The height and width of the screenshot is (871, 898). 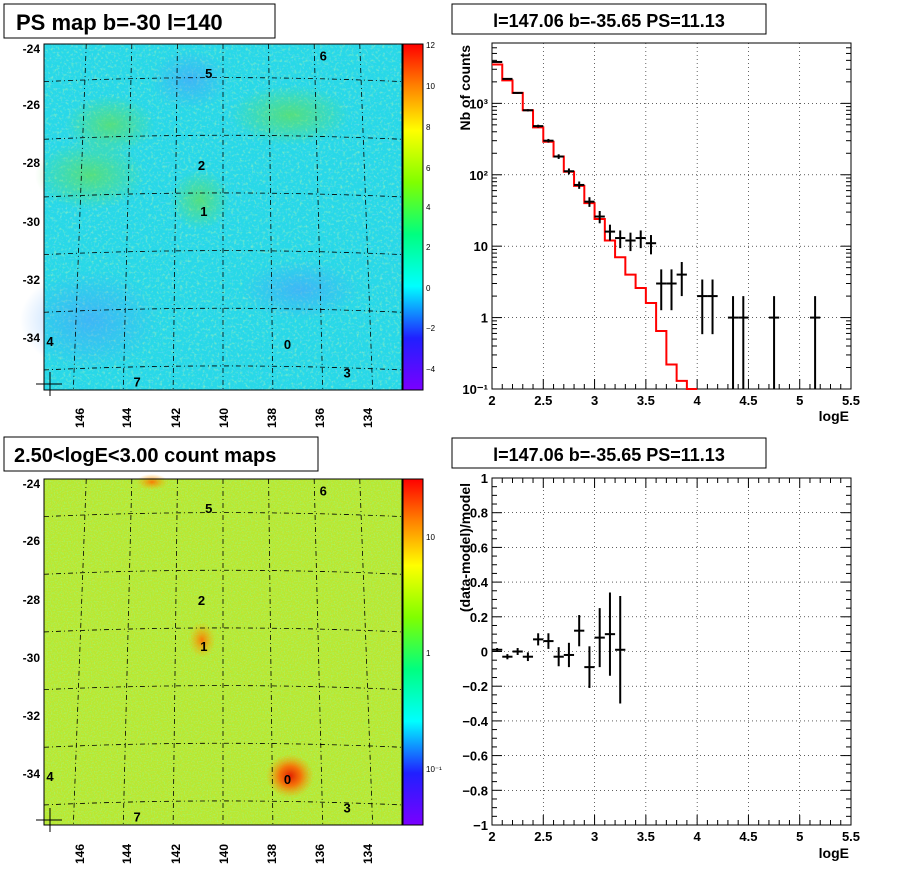 I want to click on ps-y-tick: -26, so click(x=32, y=105).